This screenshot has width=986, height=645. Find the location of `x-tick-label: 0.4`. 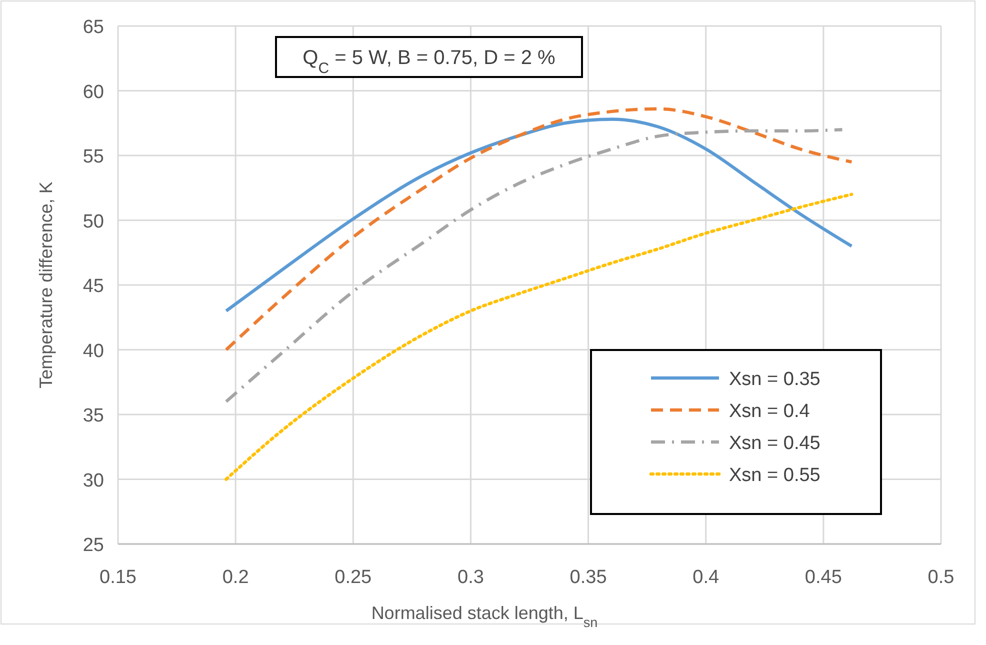

x-tick-label: 0.4 is located at coordinates (706, 577).